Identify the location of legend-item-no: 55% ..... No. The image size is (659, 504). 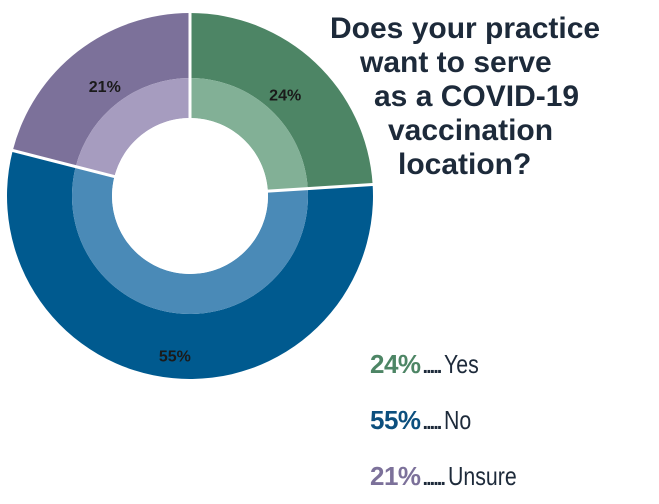
(451, 420).